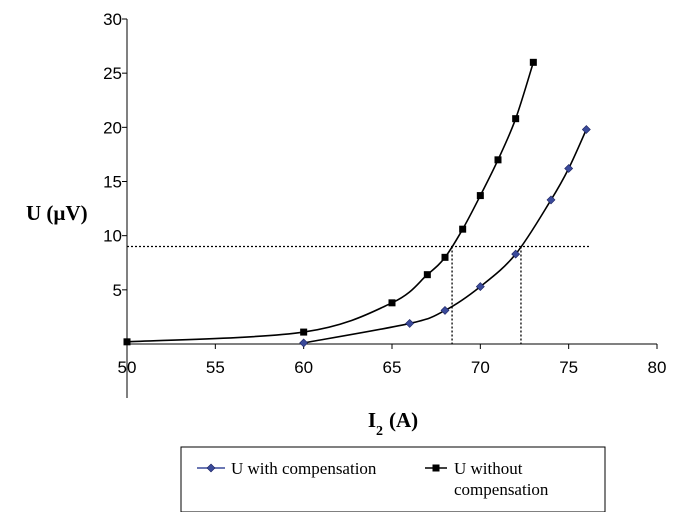 The width and height of the screenshot is (686, 512). I want to click on x-tick-label: 60, so click(303, 367).